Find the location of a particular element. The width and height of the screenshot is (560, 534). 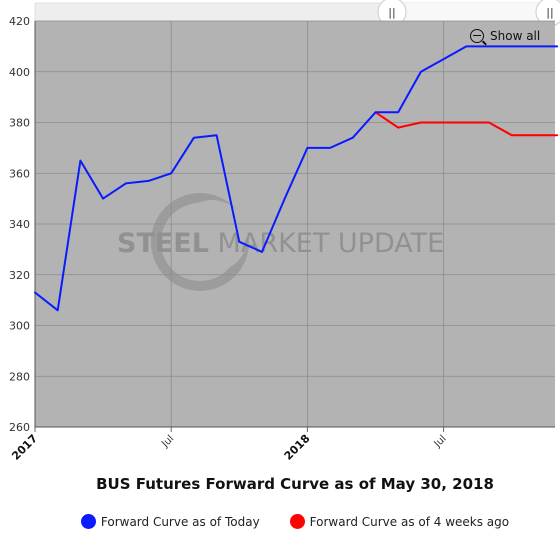

y-tick-label: 360 is located at coordinates (19, 173).